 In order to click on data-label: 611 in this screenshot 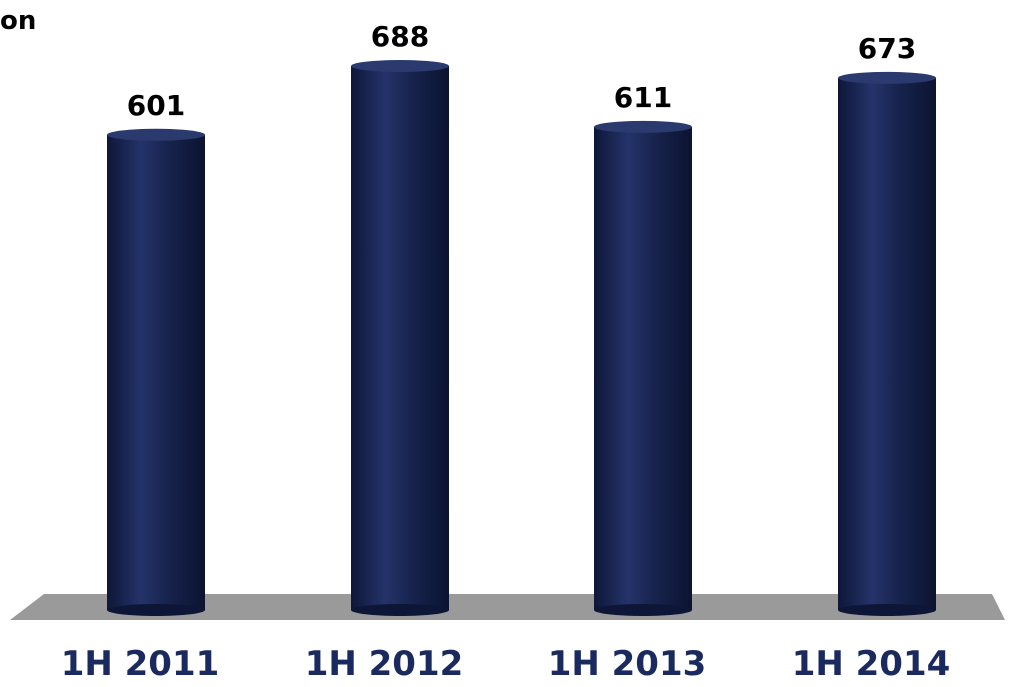, I will do `click(643, 97)`.